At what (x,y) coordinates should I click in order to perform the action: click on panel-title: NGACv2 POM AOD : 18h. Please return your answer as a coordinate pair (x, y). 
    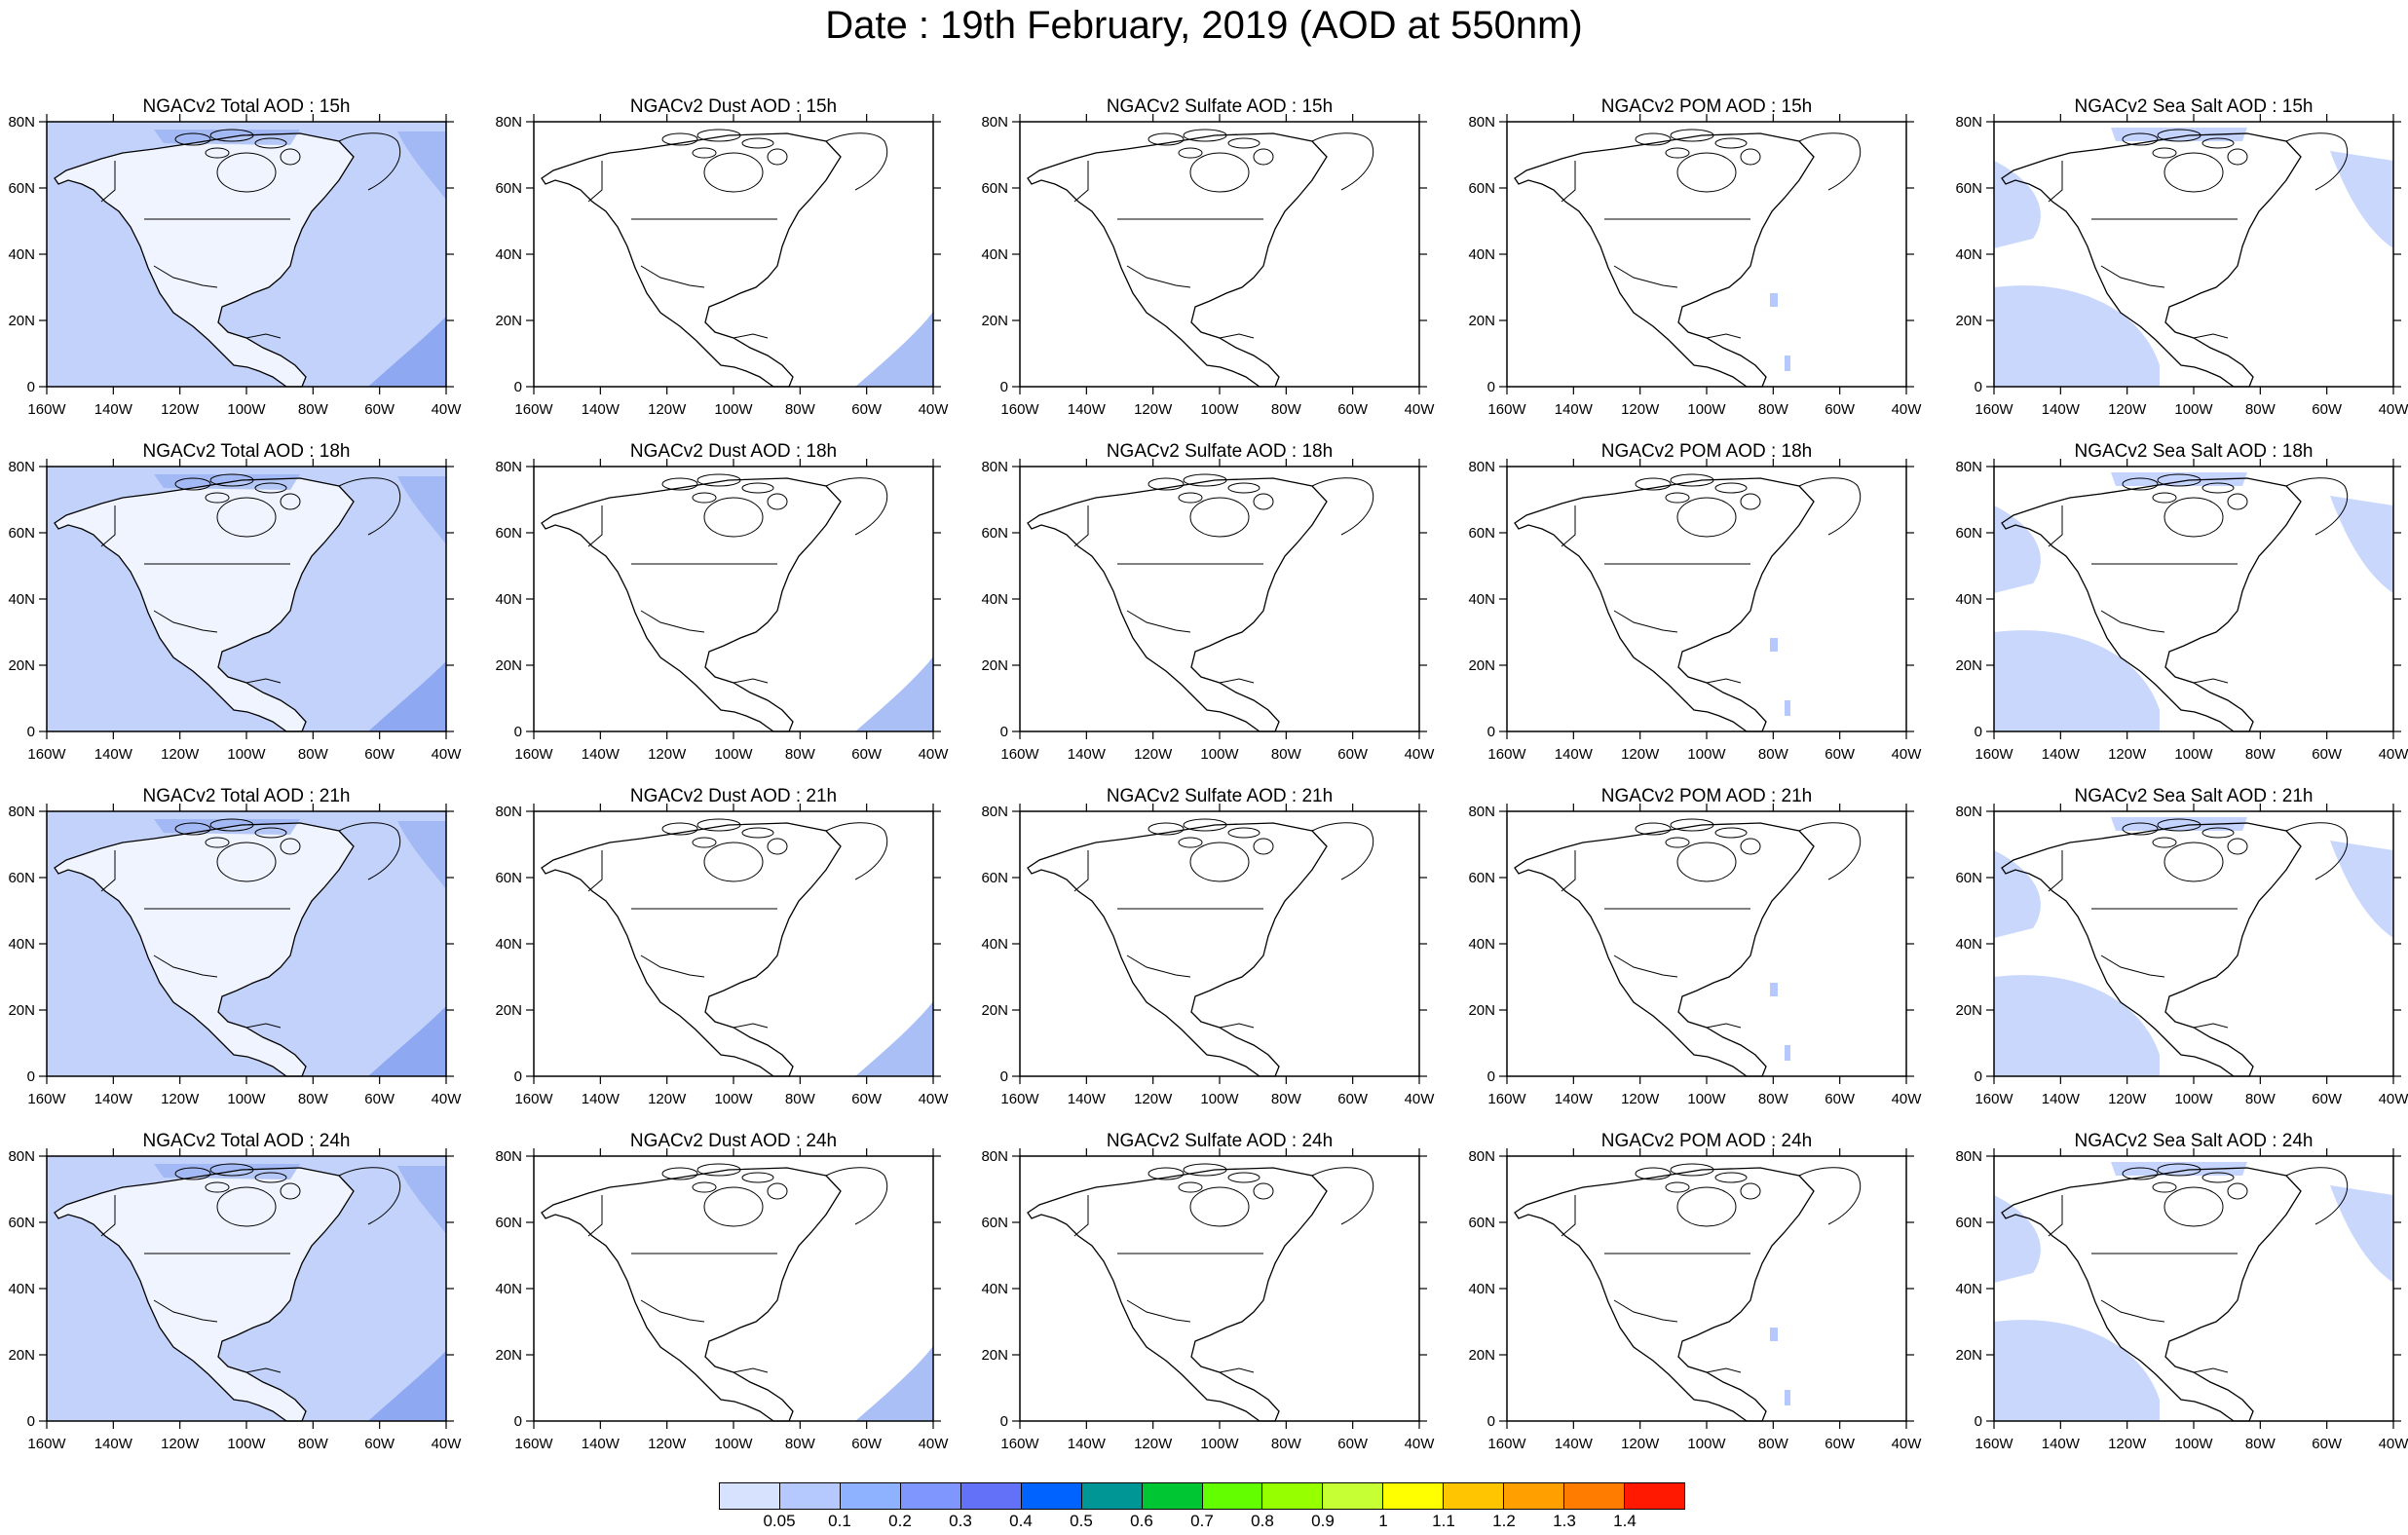
    Looking at the image, I should click on (1706, 452).